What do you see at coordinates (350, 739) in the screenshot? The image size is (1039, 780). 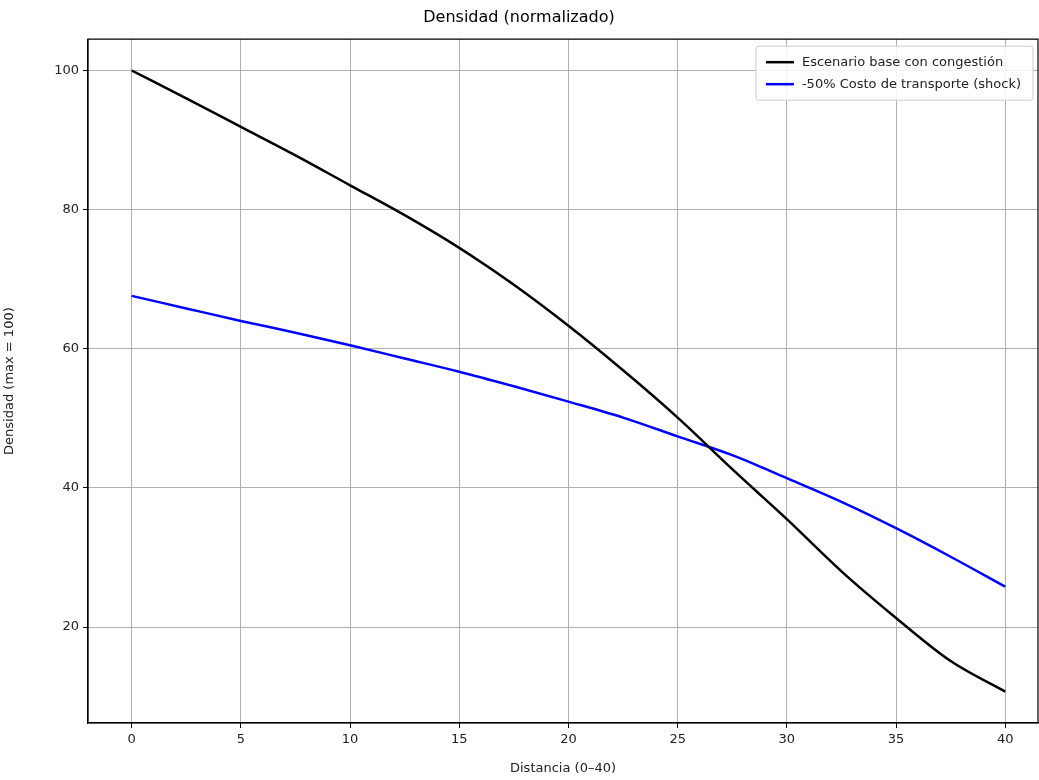 I see `x-tick-label: 10` at bounding box center [350, 739].